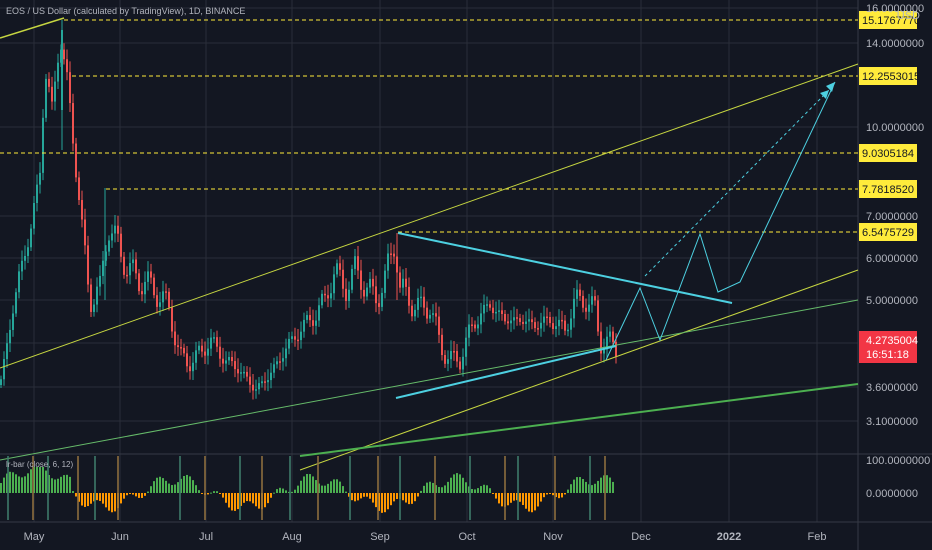 The height and width of the screenshot is (550, 932). What do you see at coordinates (565, 268) in the screenshot?
I see `trend-resistance-line` at bounding box center [565, 268].